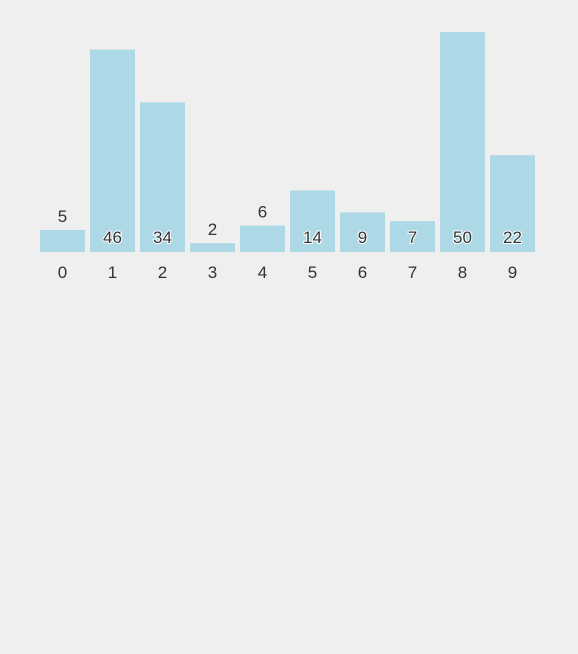  What do you see at coordinates (312, 272) in the screenshot?
I see `tick-label-5: 5` at bounding box center [312, 272].